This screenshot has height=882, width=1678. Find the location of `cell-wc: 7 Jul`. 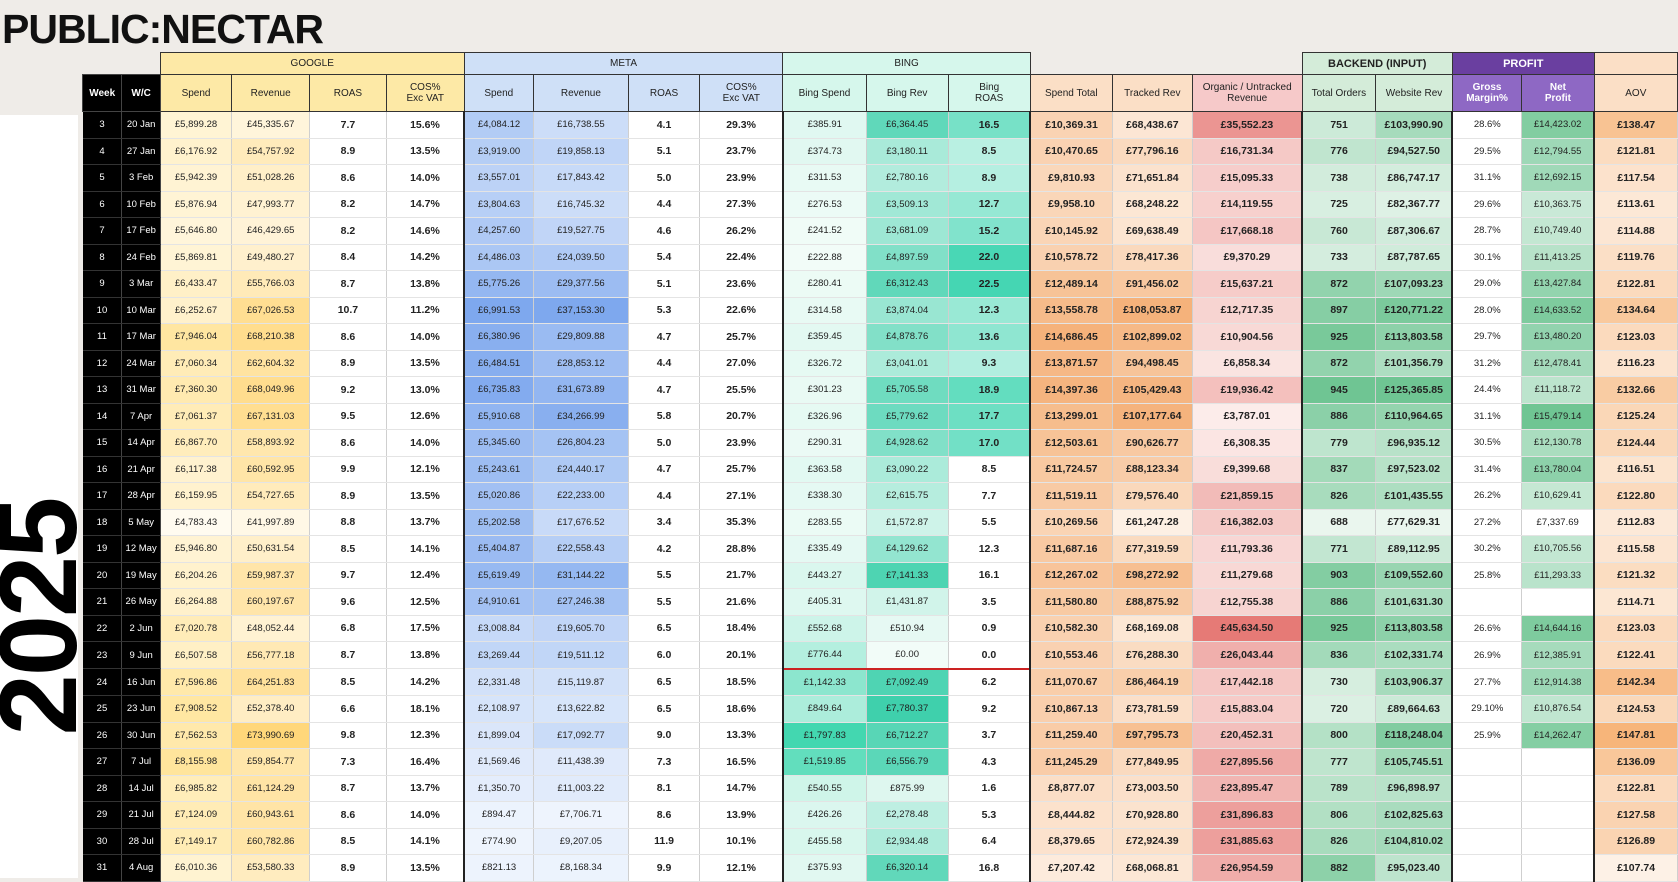

cell-wc: 7 Jul is located at coordinates (141, 762).